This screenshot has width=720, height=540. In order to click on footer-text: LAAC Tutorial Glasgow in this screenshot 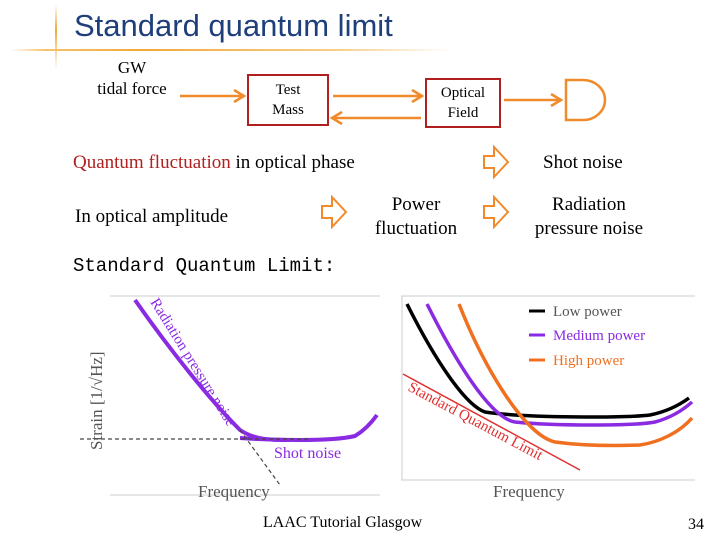, I will do `click(343, 522)`.